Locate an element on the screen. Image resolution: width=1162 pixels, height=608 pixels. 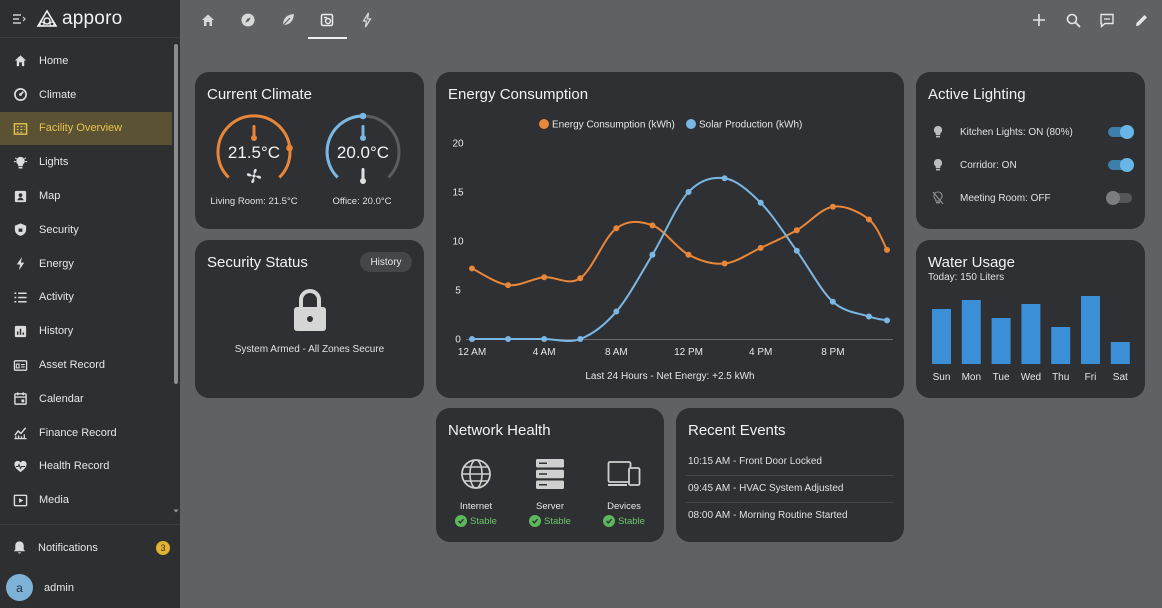
network-item-server: Server Stable is located at coordinates (550, 492).